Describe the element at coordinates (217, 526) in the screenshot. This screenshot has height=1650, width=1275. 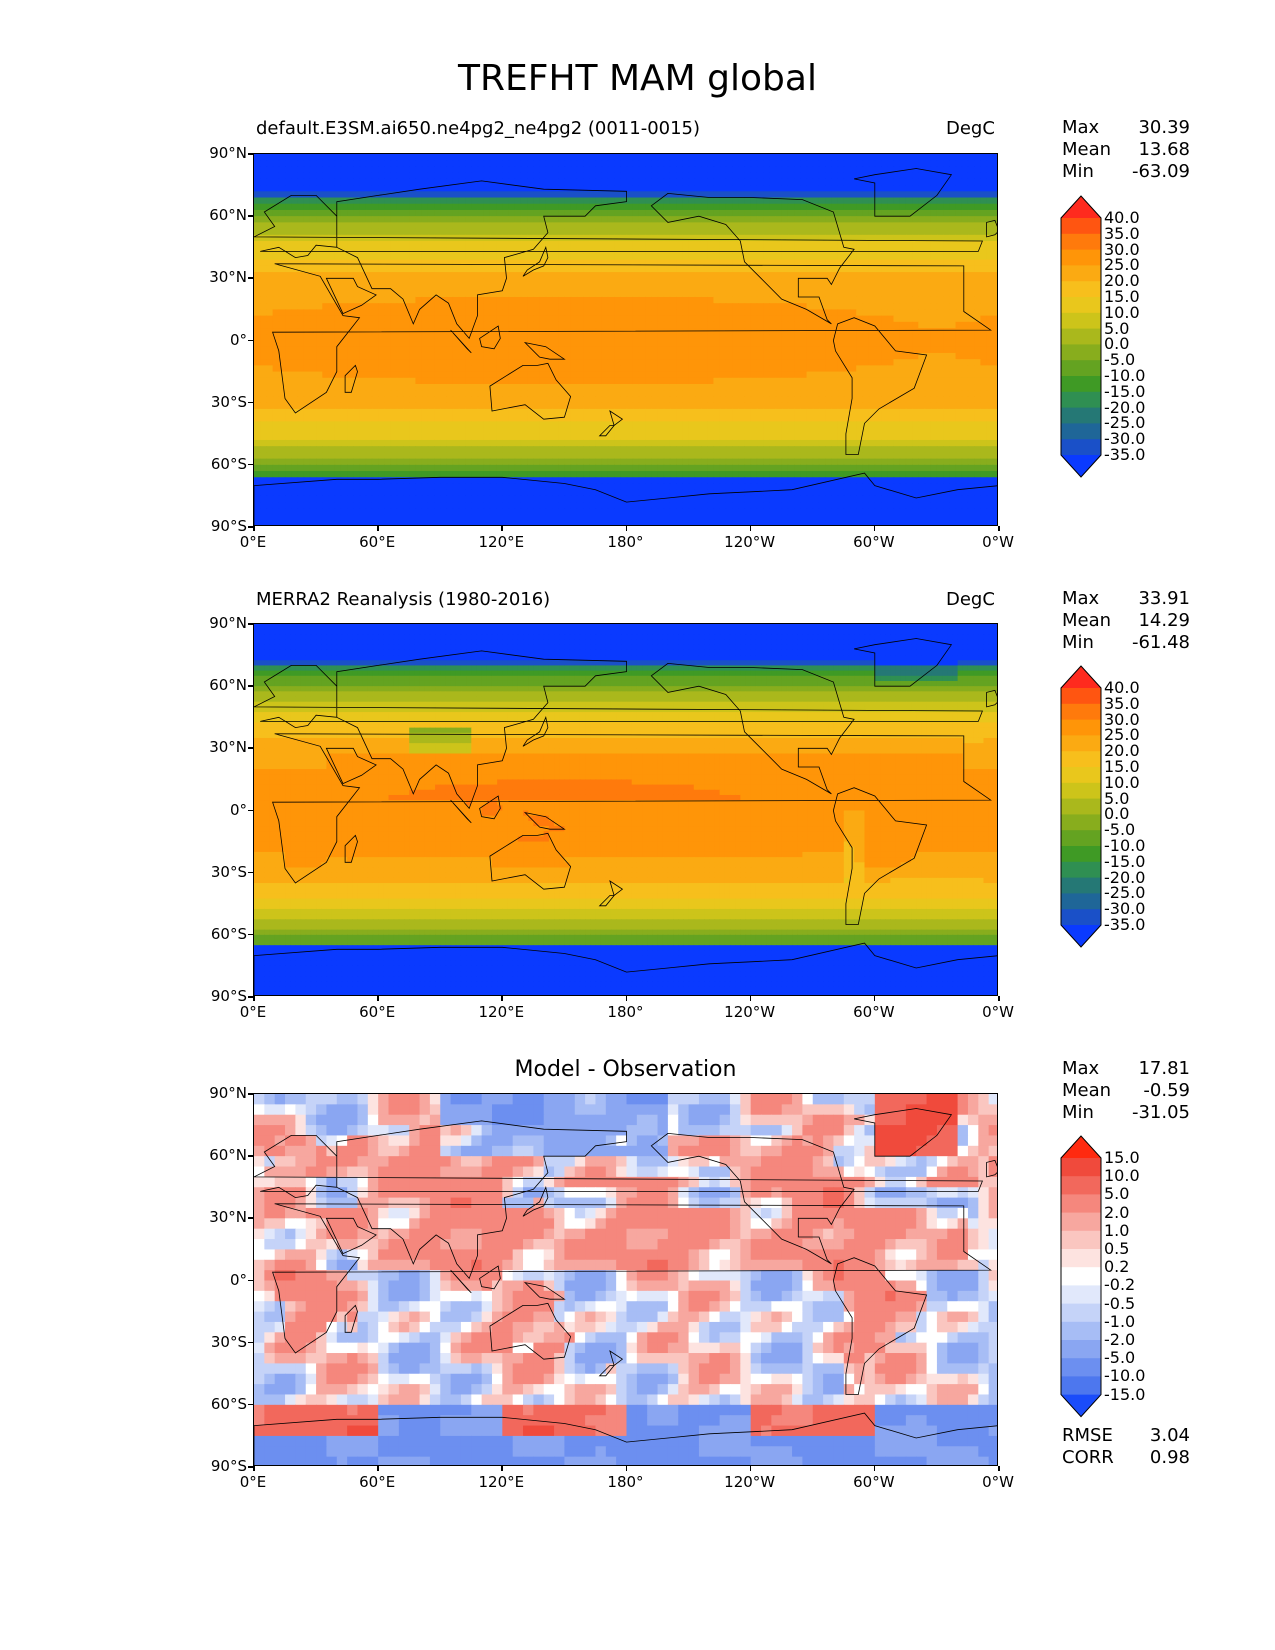
I see `lat-tick-label: 90°S` at that location.